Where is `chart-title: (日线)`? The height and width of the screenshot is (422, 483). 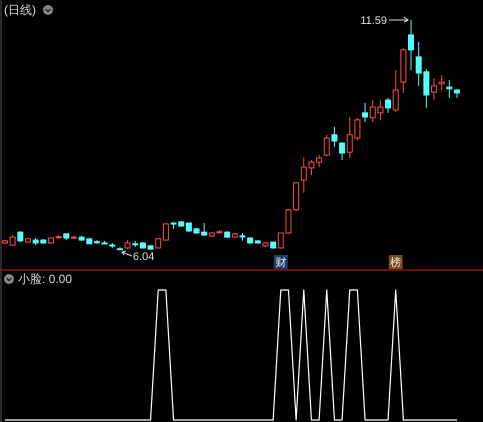
chart-title: (日线) is located at coordinates (20, 10).